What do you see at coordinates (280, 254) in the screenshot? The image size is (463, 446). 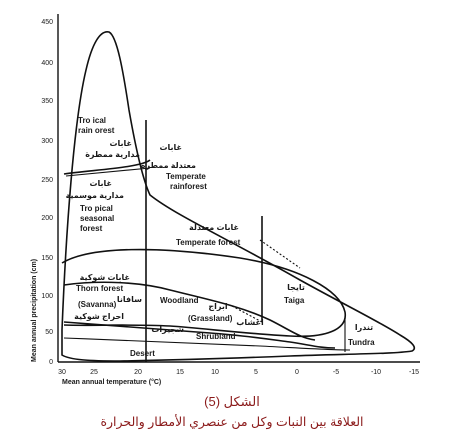 I see `dotted-separator` at bounding box center [280, 254].